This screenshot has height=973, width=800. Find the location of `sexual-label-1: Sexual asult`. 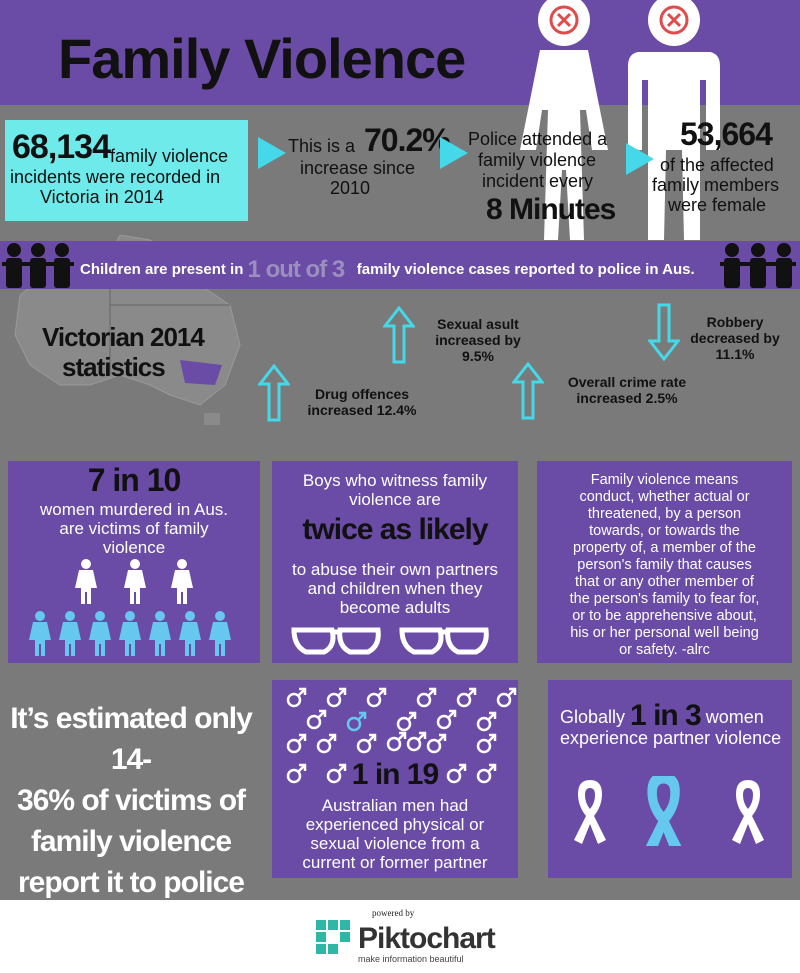

sexual-label-1: Sexual asult is located at coordinates (478, 324).